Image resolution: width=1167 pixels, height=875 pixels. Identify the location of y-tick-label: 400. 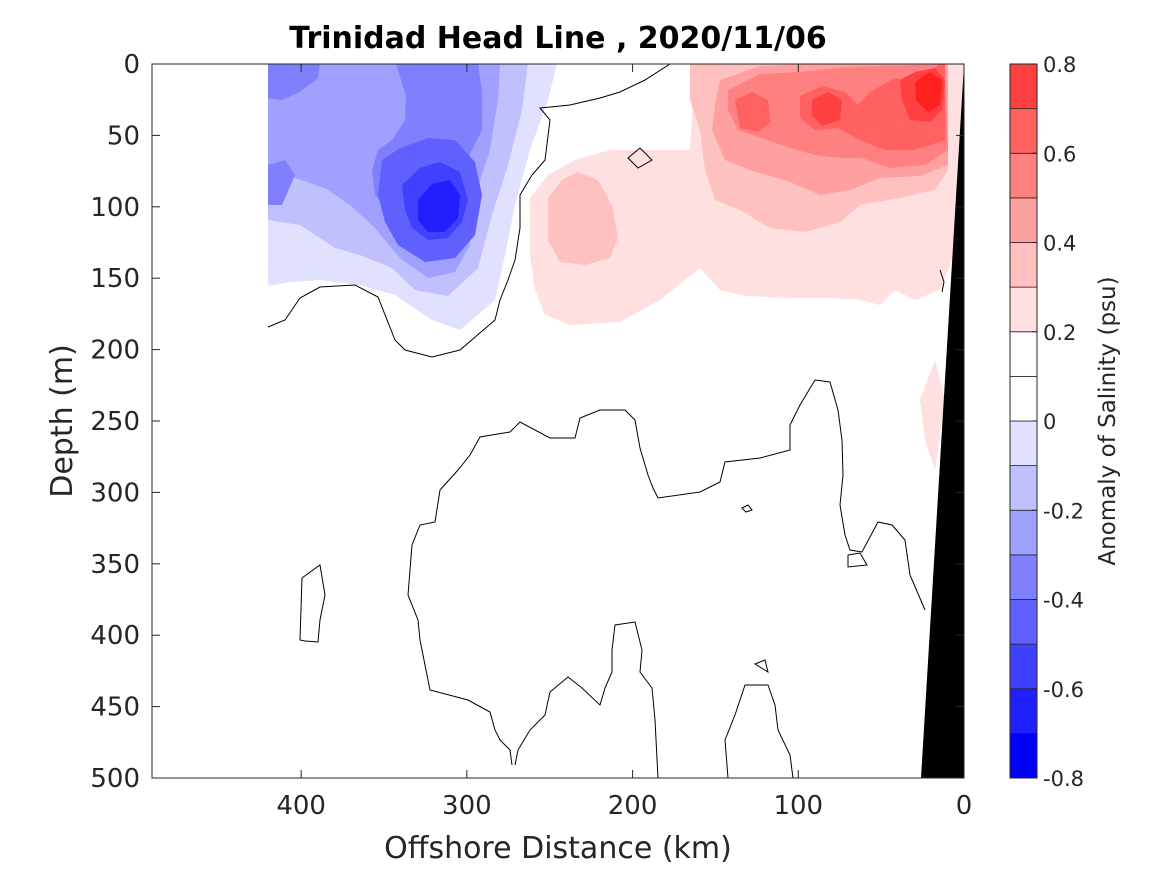
(115, 636).